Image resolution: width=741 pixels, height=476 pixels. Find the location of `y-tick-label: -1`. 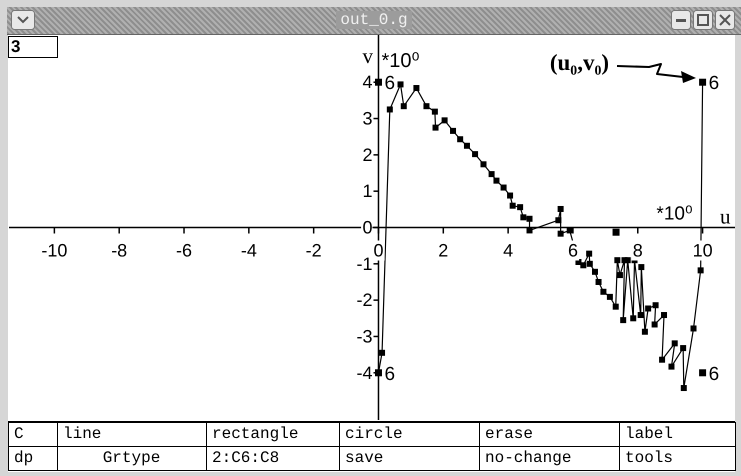

y-tick-label: -1 is located at coordinates (364, 264).